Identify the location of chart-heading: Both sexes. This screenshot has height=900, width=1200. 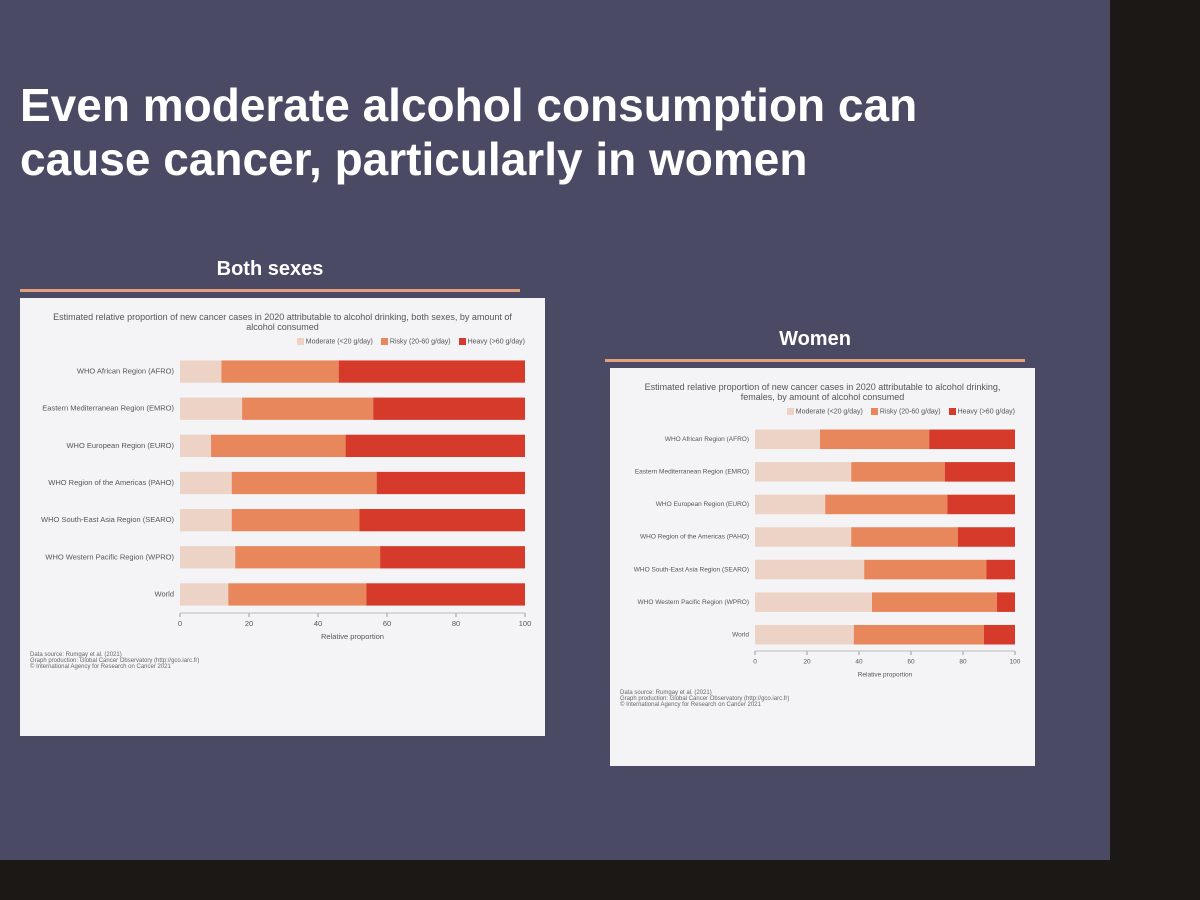
(270, 275).